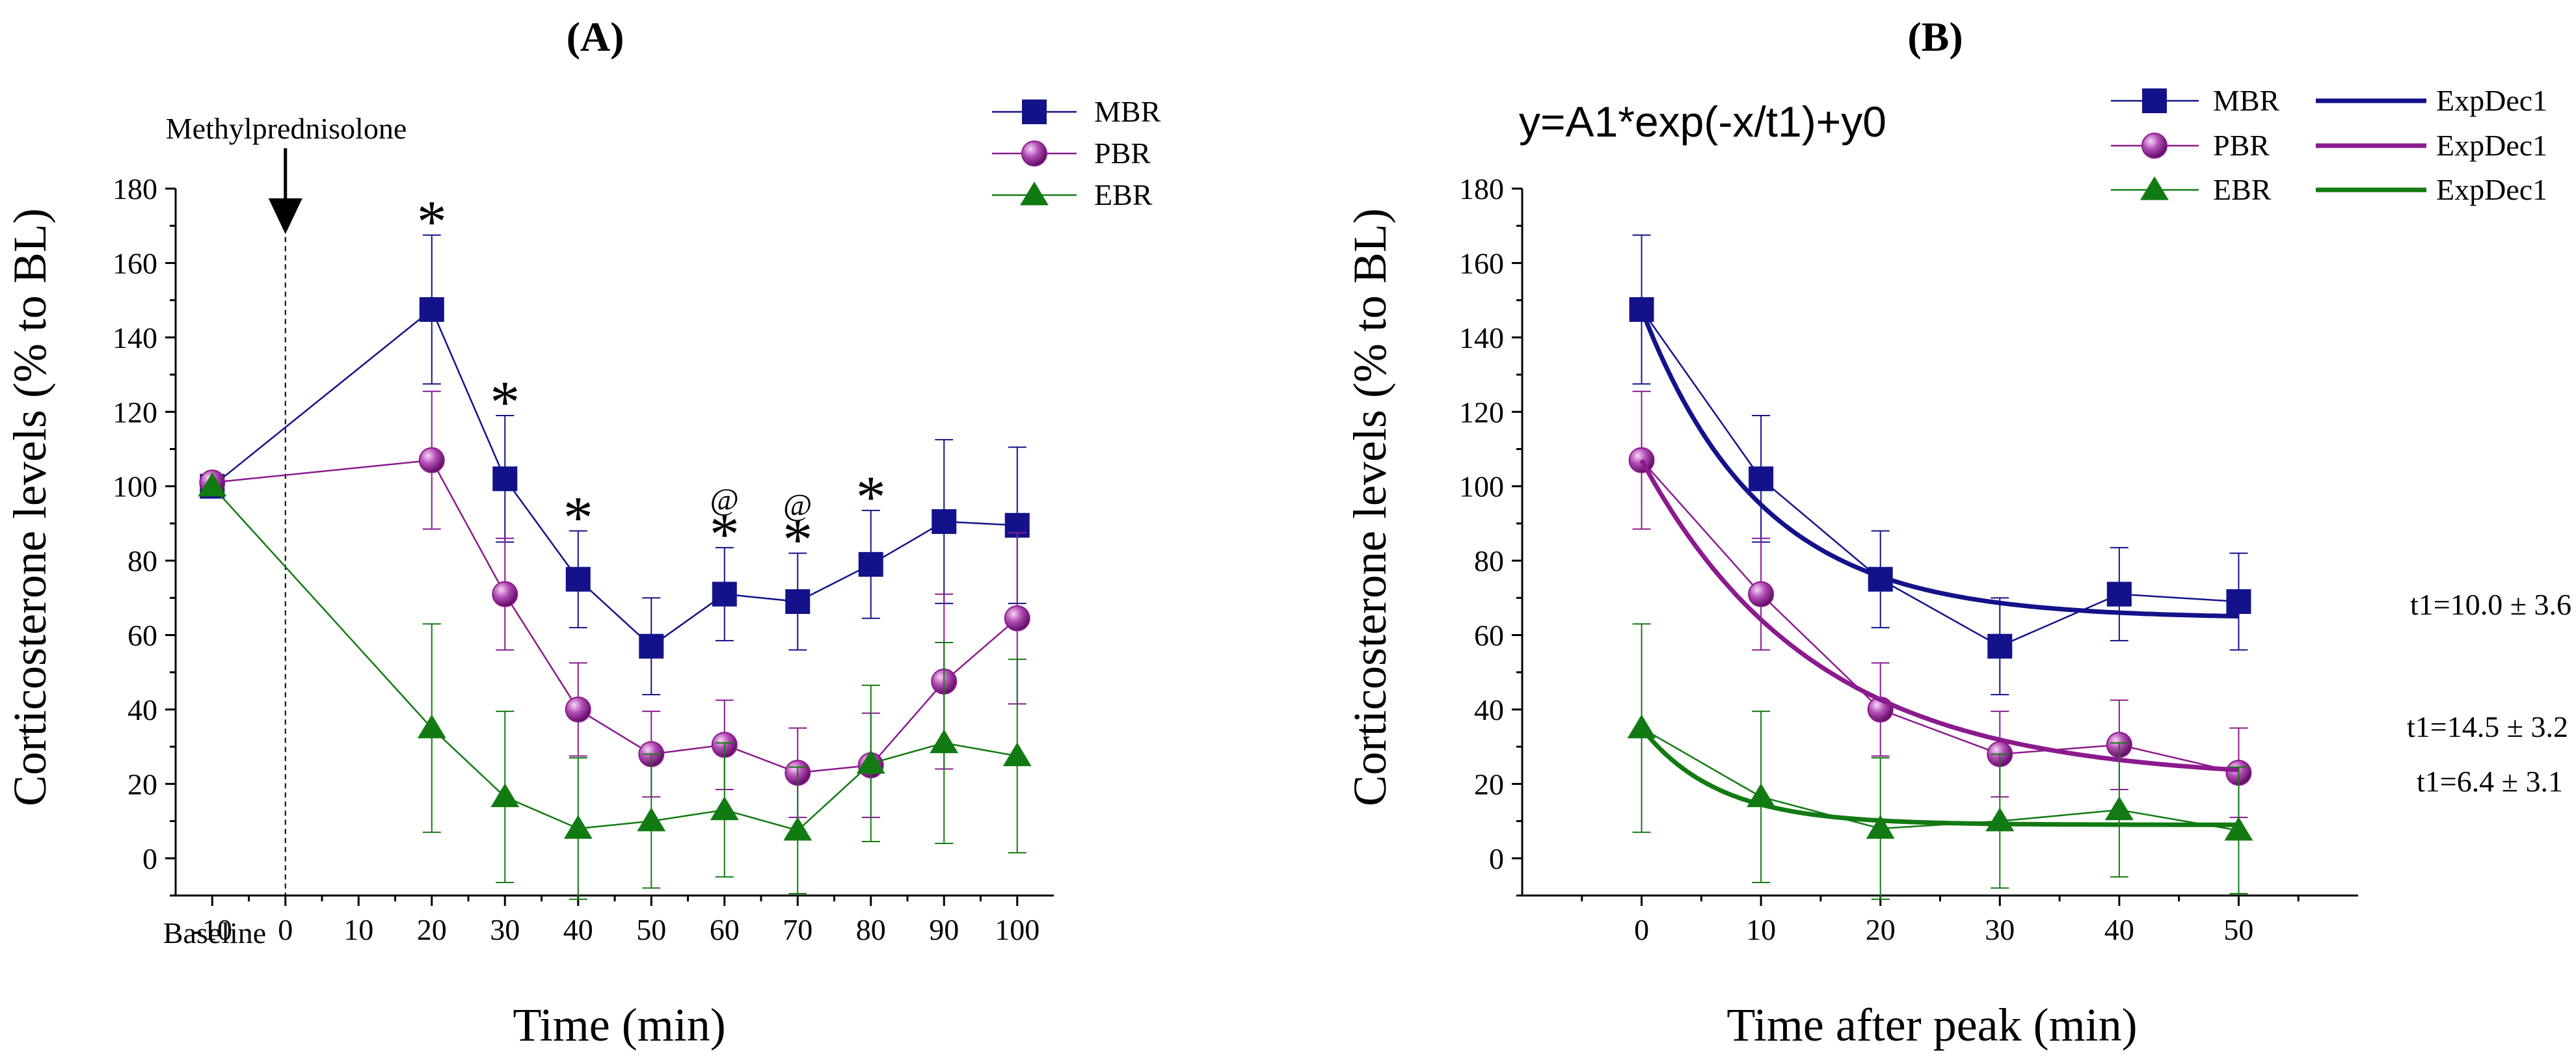 Image resolution: width=2576 pixels, height=1062 pixels. Describe the element at coordinates (1123, 194) in the screenshot. I see `legend-a-ebr-label: EBR` at that location.